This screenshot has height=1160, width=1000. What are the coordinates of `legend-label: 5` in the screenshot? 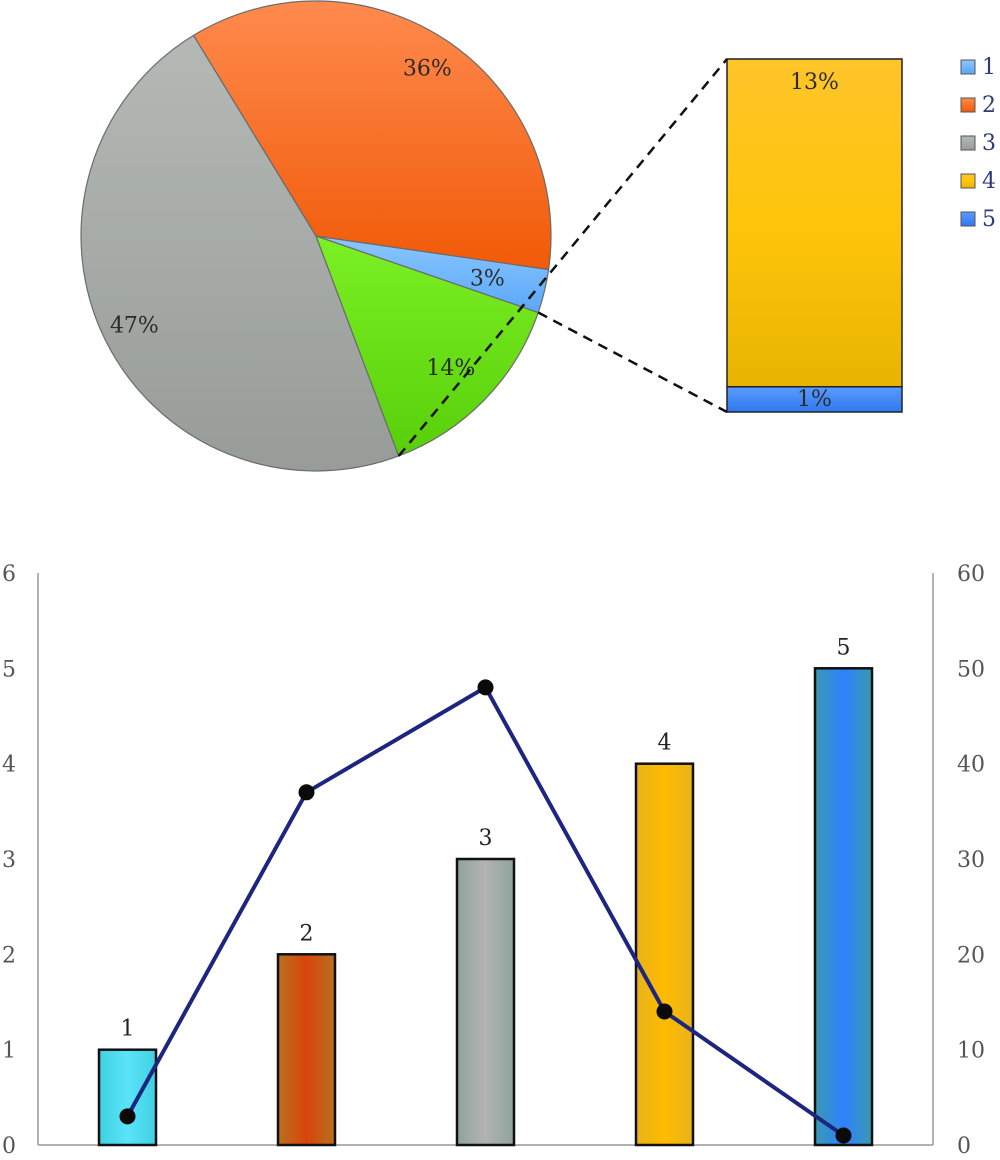 It's located at (989, 219).